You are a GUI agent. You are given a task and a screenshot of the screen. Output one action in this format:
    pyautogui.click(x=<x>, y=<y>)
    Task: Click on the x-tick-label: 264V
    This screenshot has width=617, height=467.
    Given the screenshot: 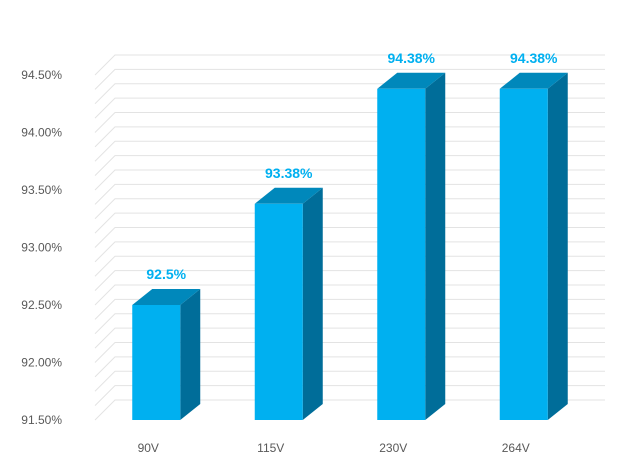 What is the action you would take?
    pyautogui.click(x=516, y=448)
    